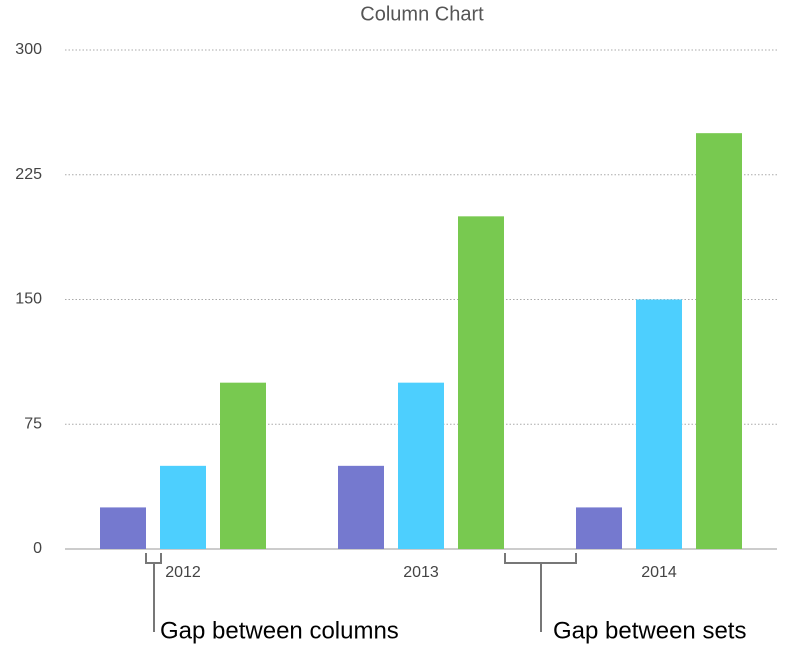 The width and height of the screenshot is (790, 657). I want to click on x-tick-label: 2014, so click(659, 572).